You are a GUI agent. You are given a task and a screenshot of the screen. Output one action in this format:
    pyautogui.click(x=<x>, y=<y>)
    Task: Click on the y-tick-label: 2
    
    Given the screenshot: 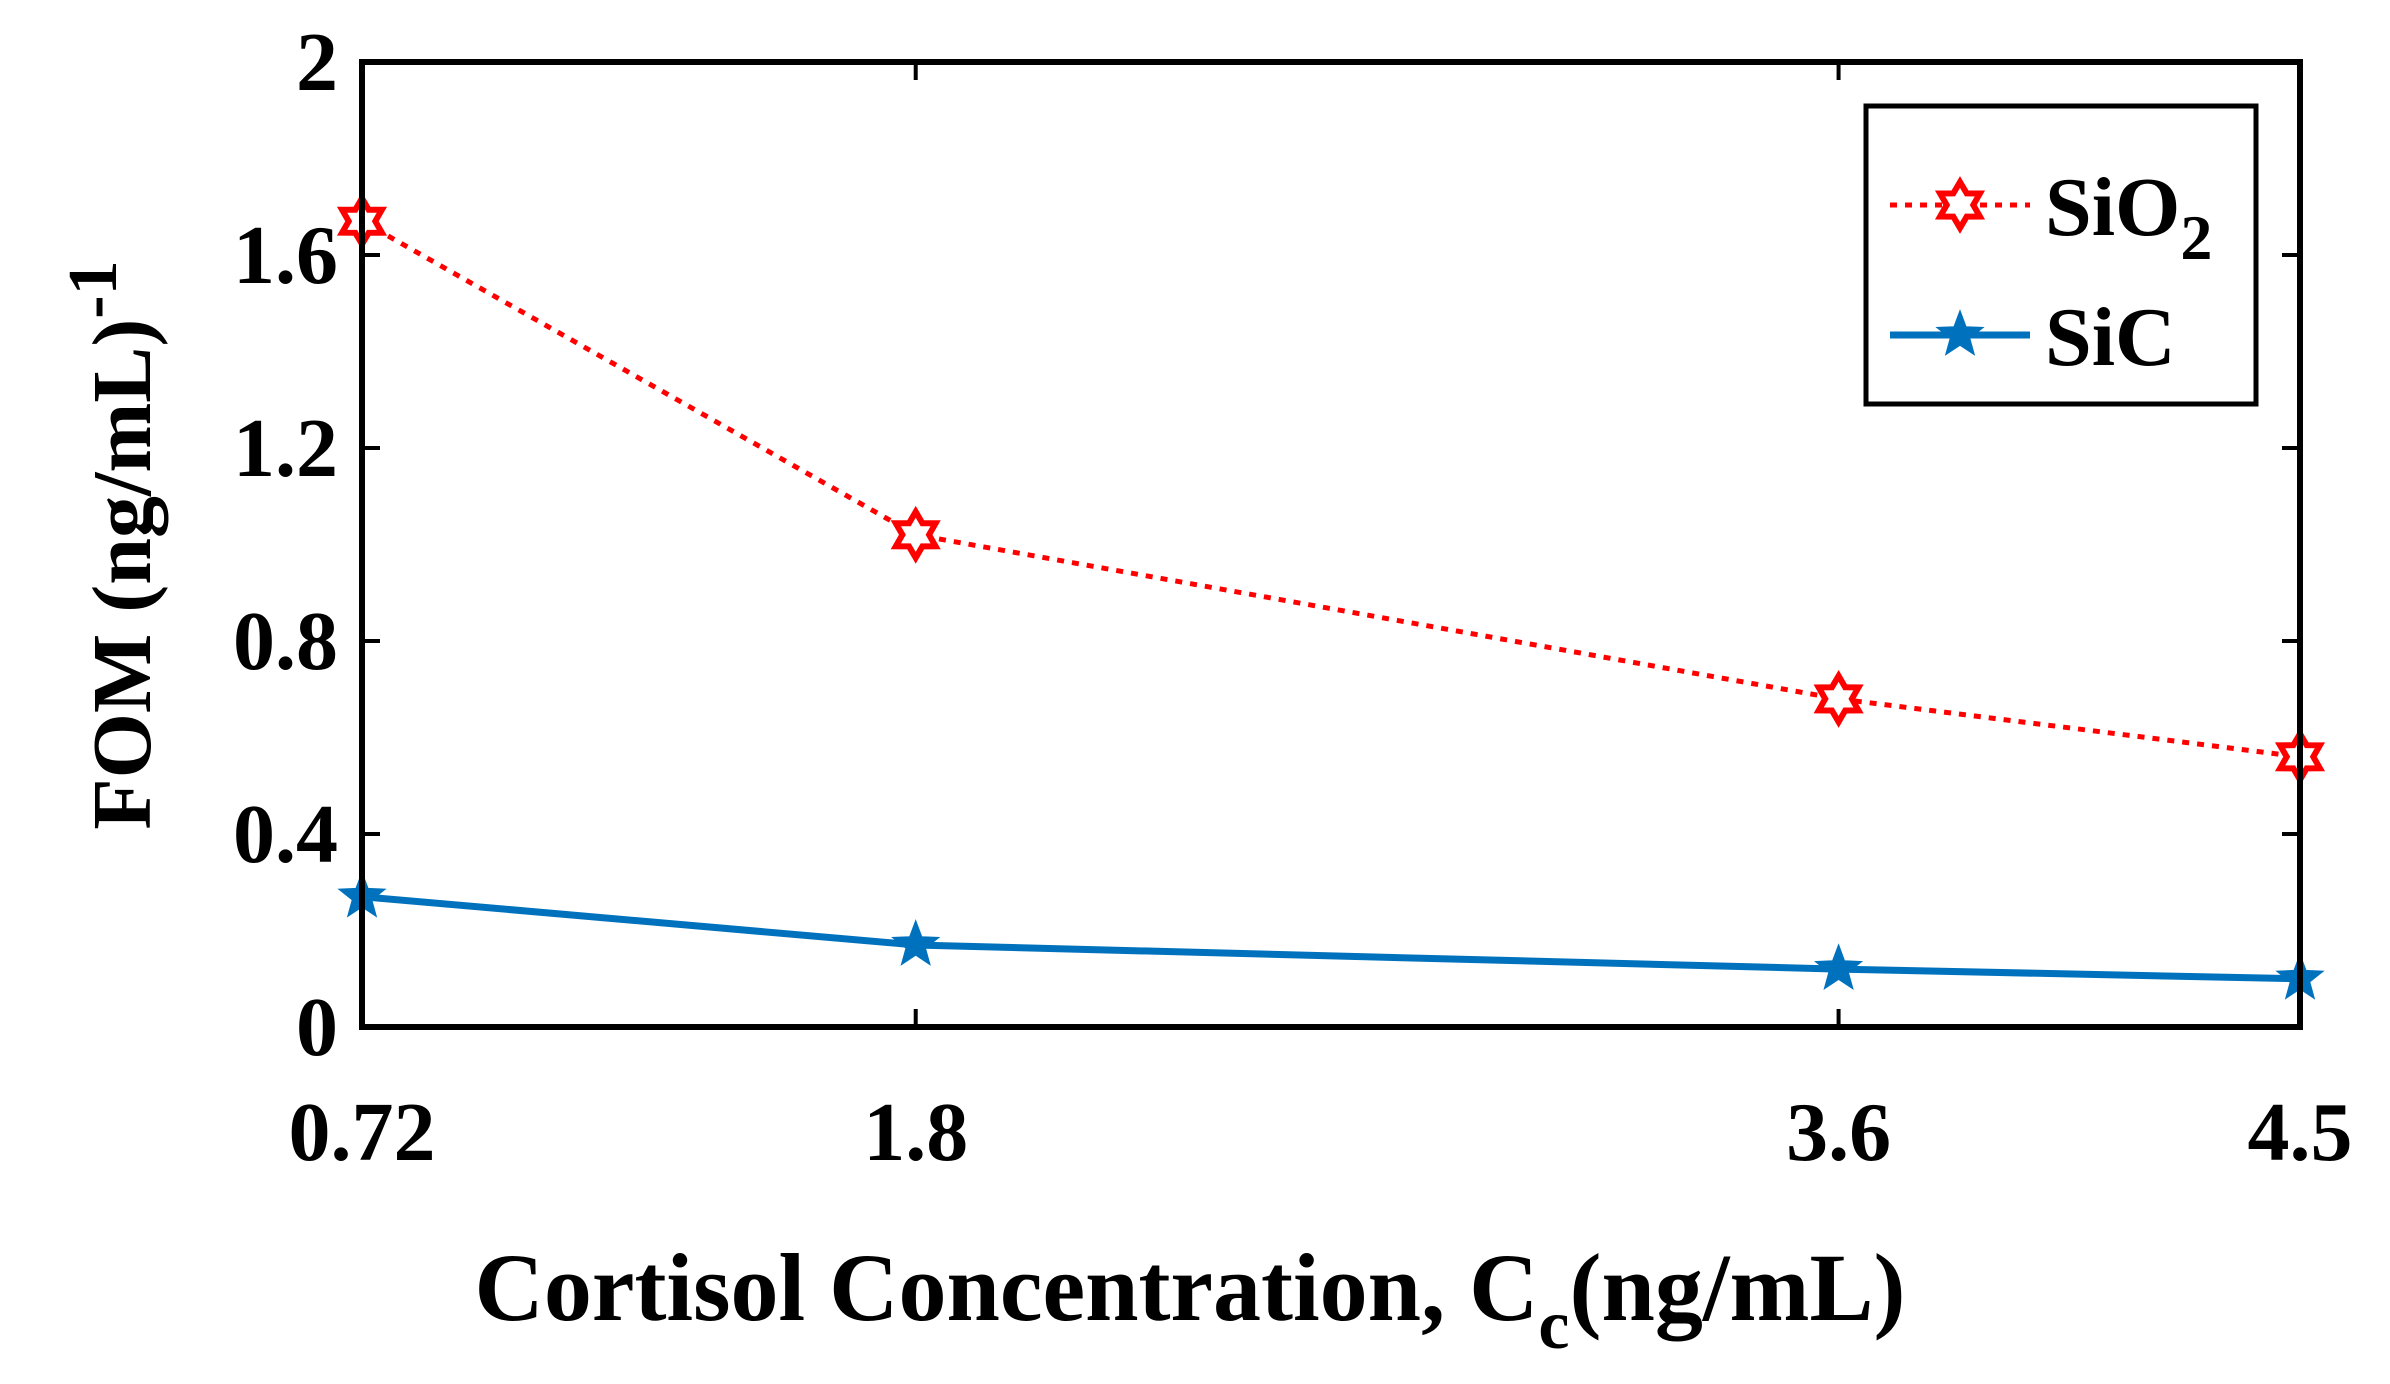 What is the action you would take?
    pyautogui.click(x=317, y=62)
    